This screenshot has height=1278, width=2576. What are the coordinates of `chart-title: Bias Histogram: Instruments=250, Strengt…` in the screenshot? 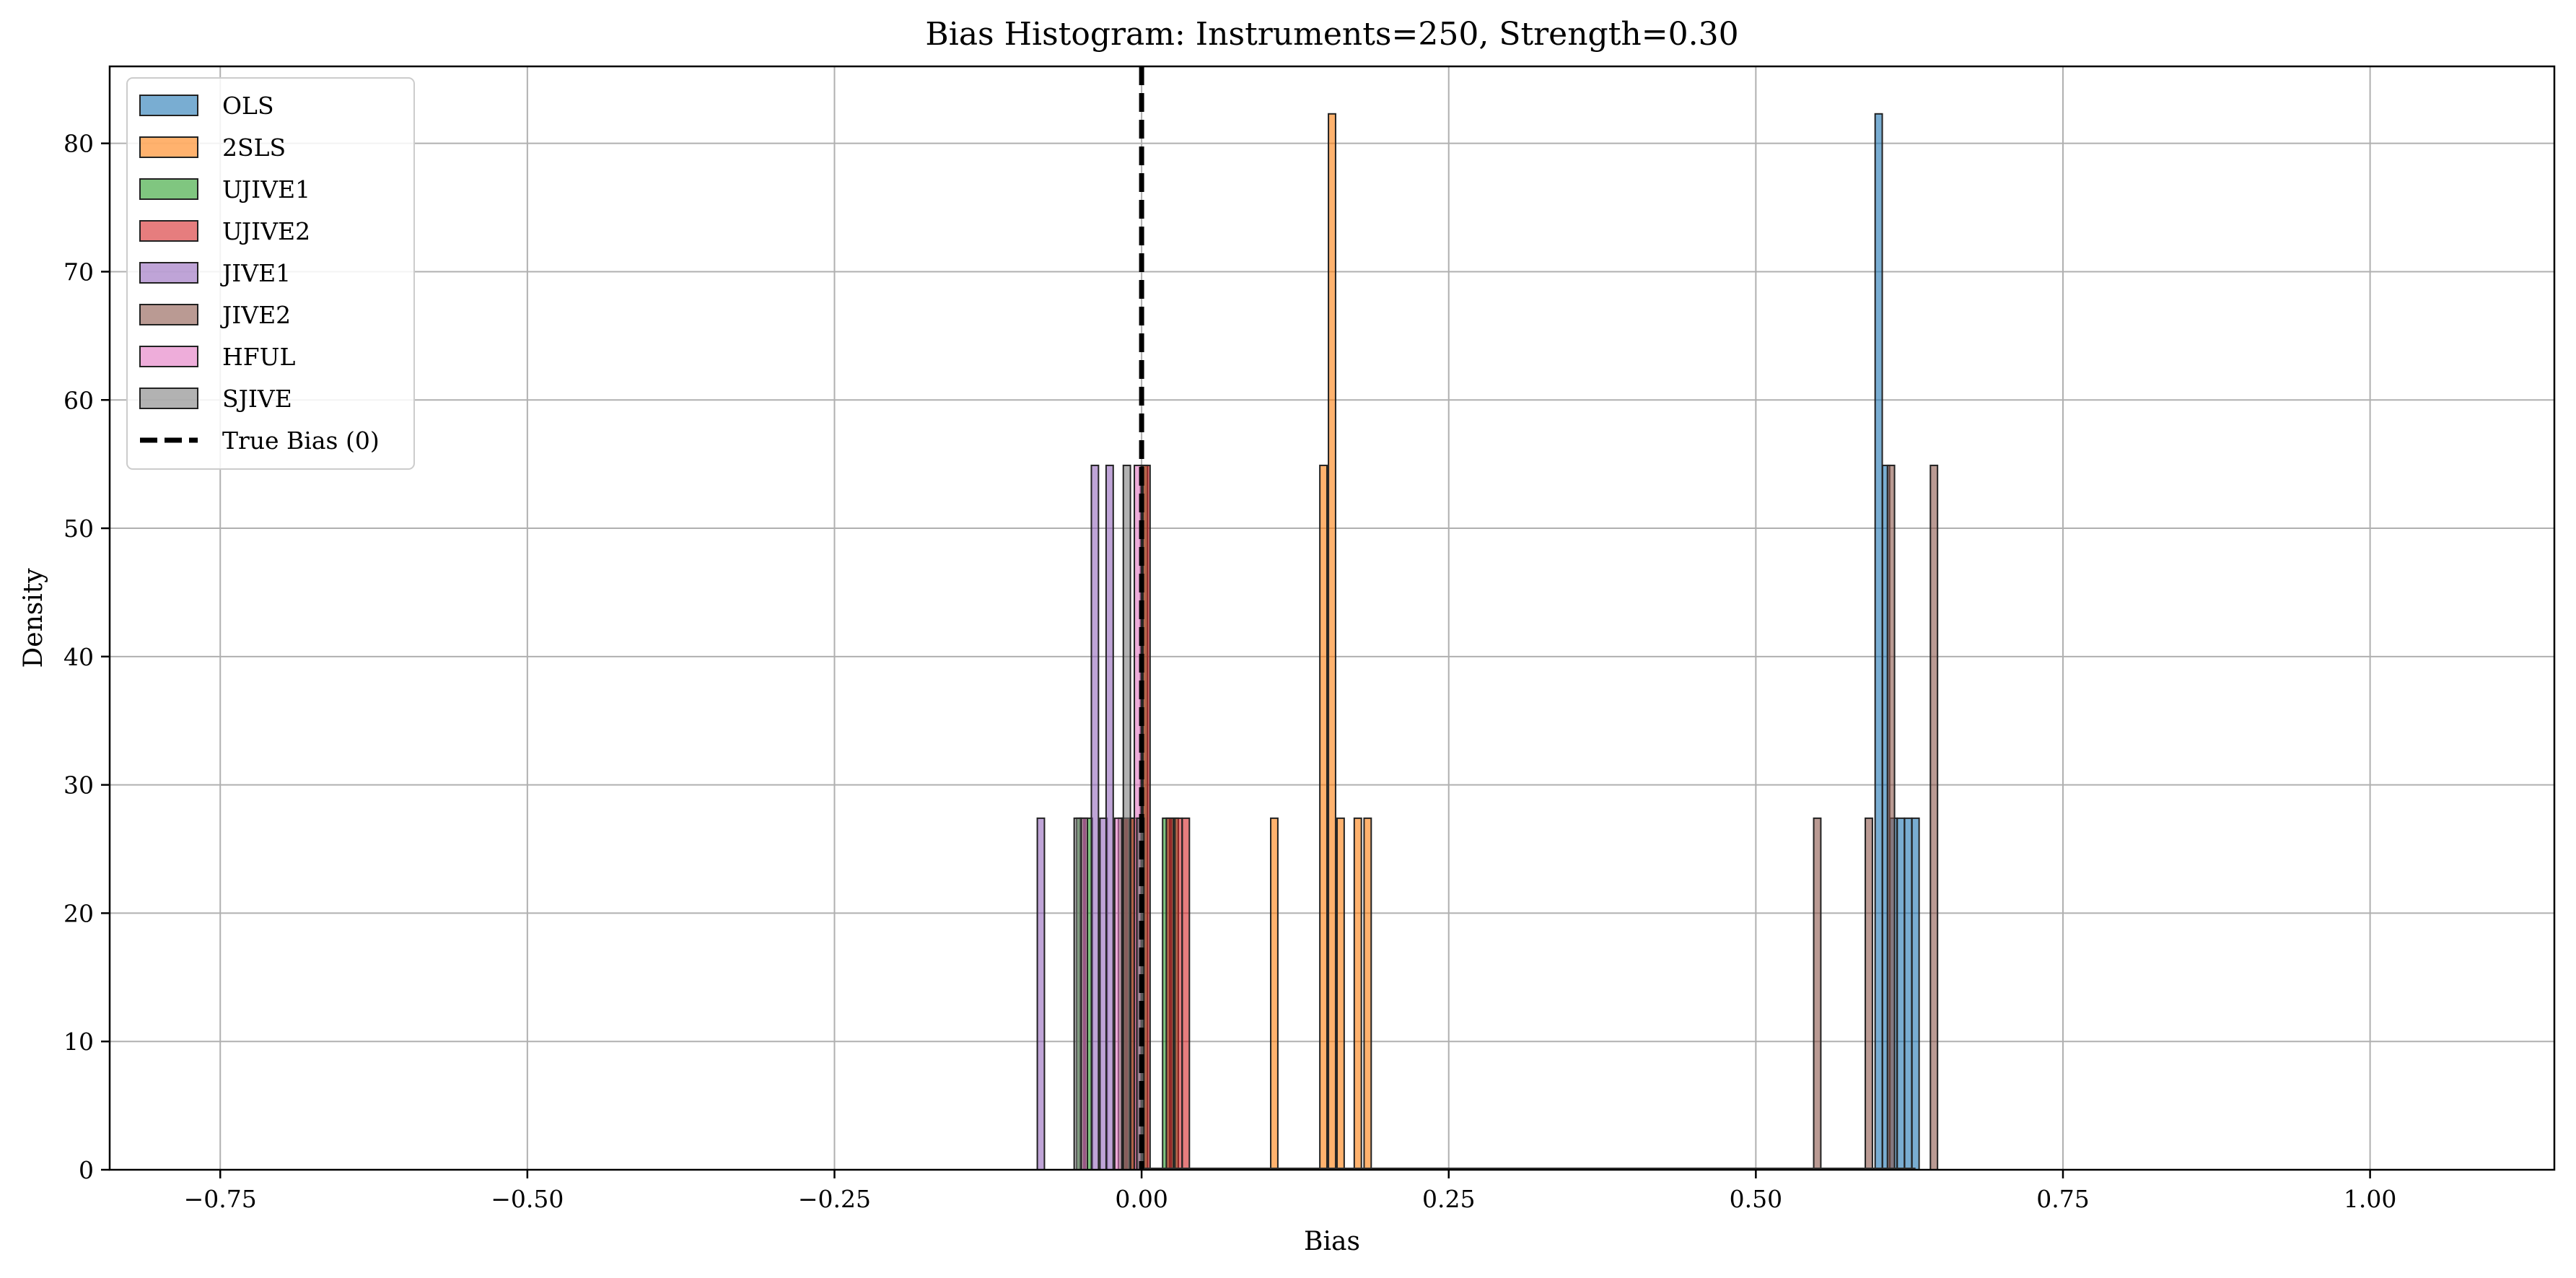 It's located at (1331, 34).